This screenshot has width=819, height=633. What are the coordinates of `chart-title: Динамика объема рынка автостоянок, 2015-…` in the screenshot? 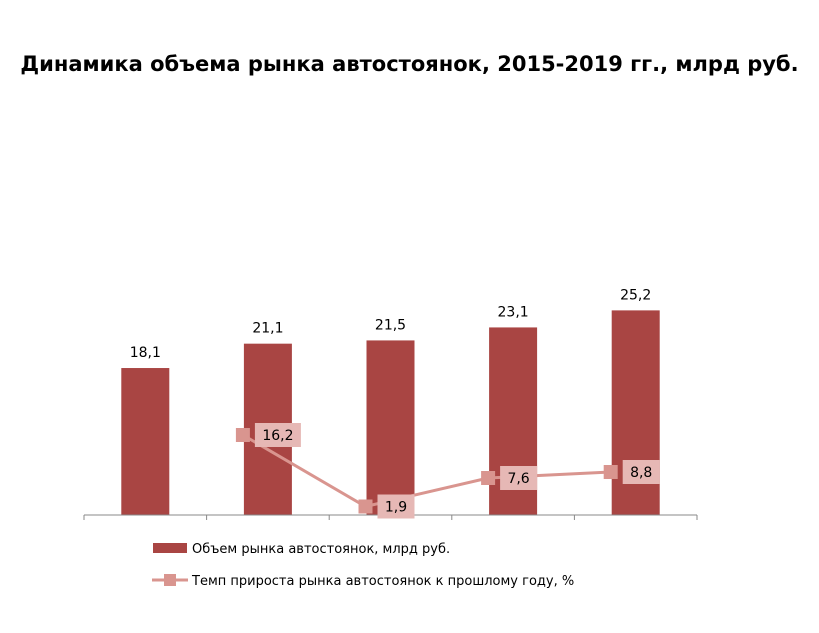 It's located at (409, 64).